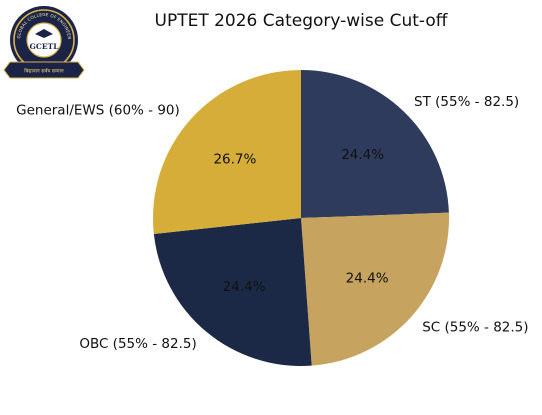 This screenshot has width=542, height=415. Describe the element at coordinates (466, 102) in the screenshot. I see `pie-slice-label: ST (55% - 82.5)` at that location.